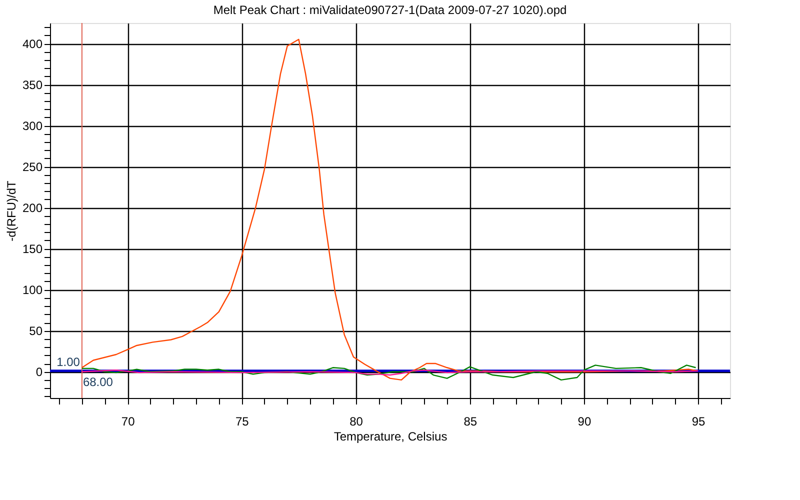 Image resolution: width=800 pixels, height=500 pixels. Describe the element at coordinates (98, 381) in the screenshot. I see `ref-line-label: 68.00` at that location.